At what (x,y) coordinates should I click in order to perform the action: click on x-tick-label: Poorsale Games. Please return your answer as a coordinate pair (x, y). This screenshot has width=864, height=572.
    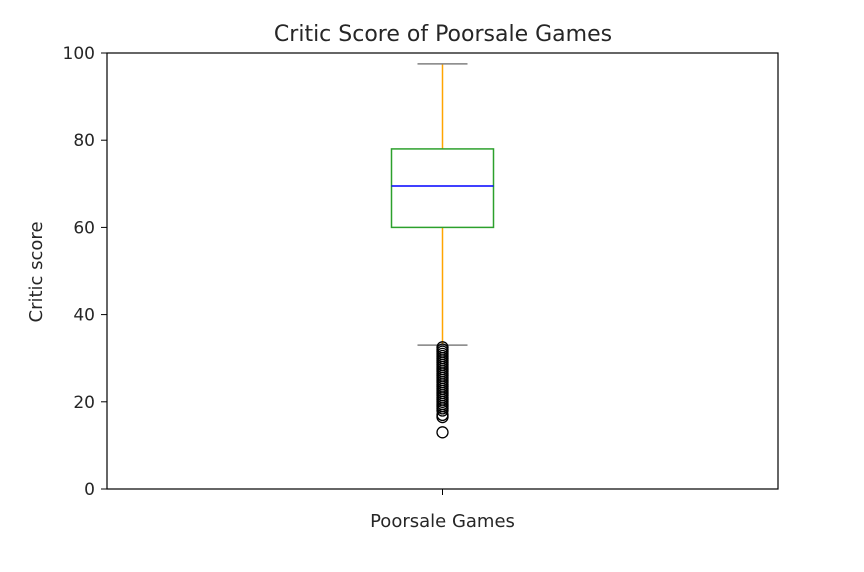
    Looking at the image, I should click on (442, 521).